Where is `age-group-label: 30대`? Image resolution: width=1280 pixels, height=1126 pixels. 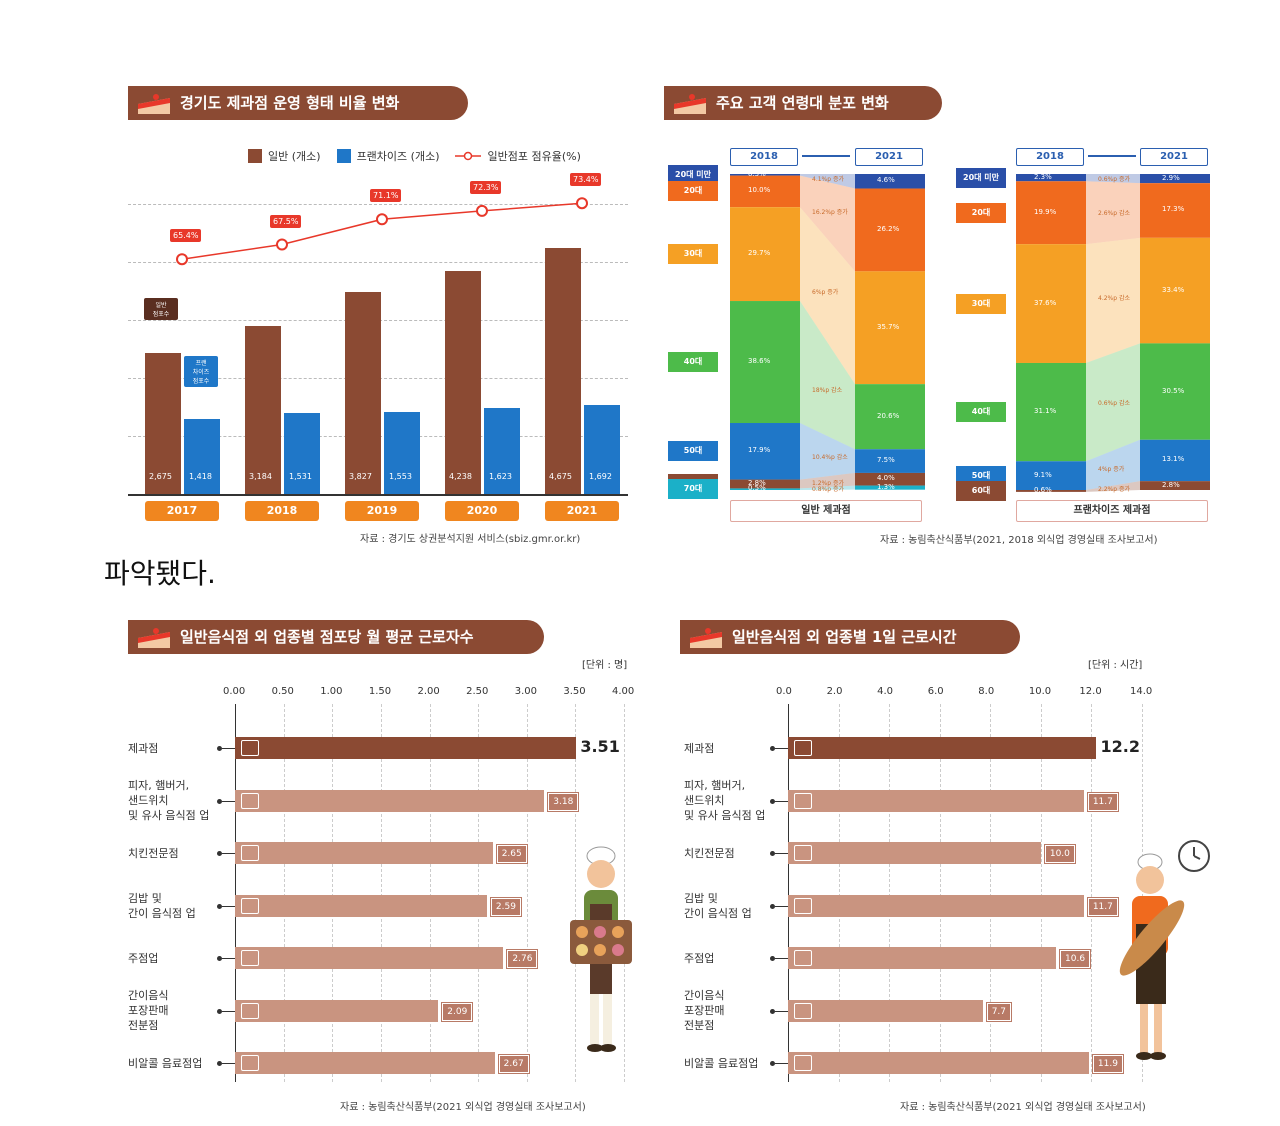
age-group-label: 30대 is located at coordinates (693, 254).